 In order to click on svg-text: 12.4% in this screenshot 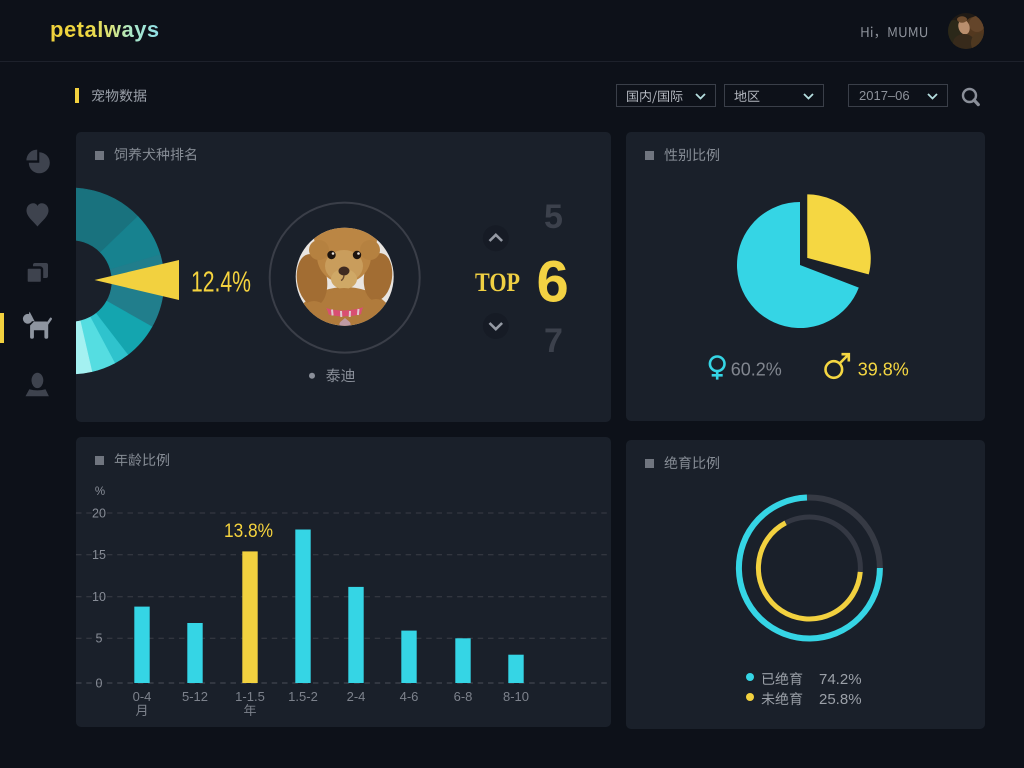, I will do `click(221, 283)`.